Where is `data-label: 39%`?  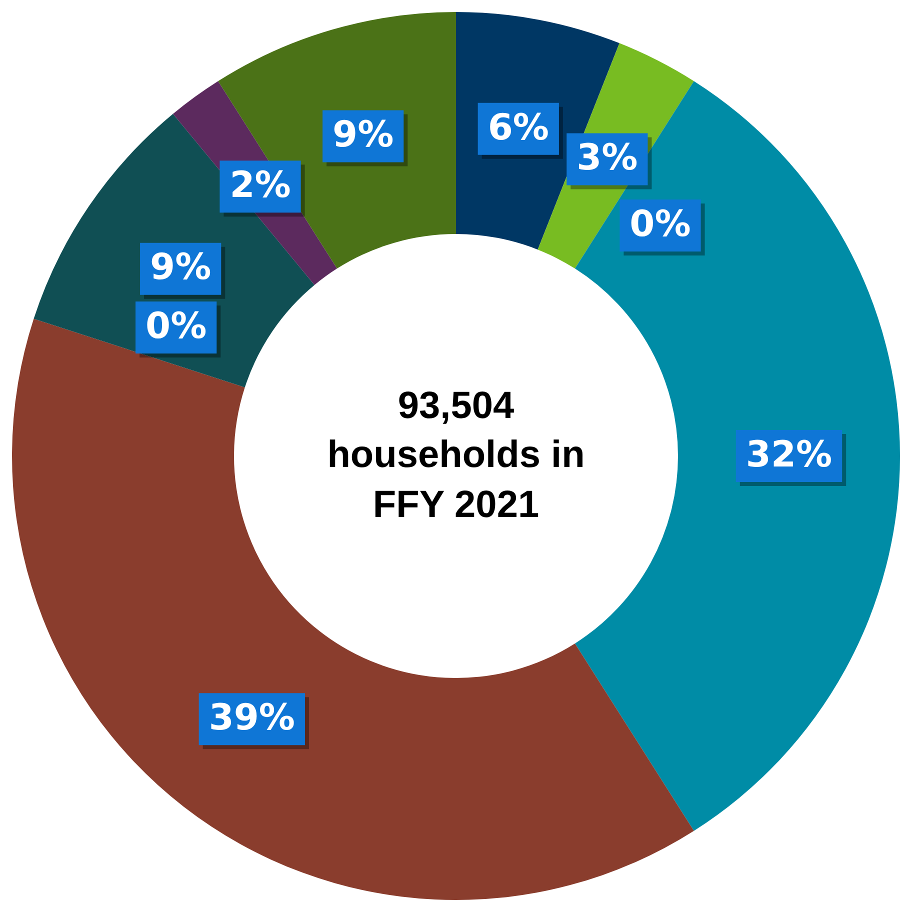 data-label: 39% is located at coordinates (251, 717).